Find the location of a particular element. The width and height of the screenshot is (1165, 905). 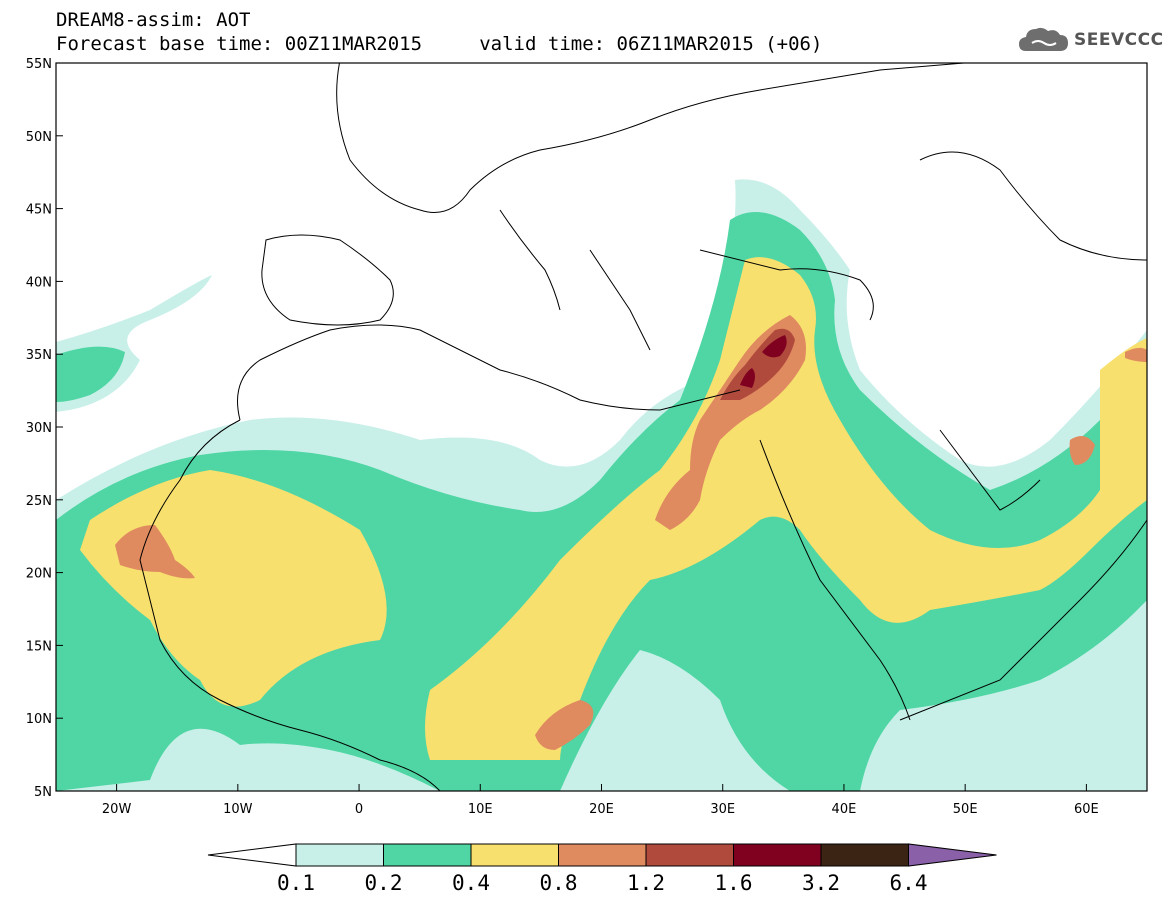

colorbar-label: 1.6 is located at coordinates (734, 883).